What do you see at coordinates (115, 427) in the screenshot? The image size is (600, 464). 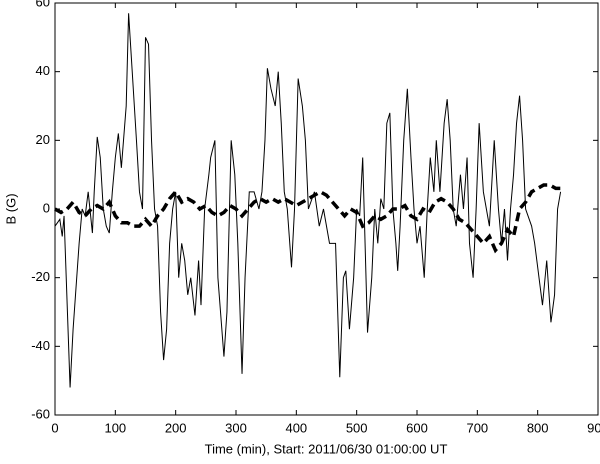 I see `x-tick-label: 100` at bounding box center [115, 427].